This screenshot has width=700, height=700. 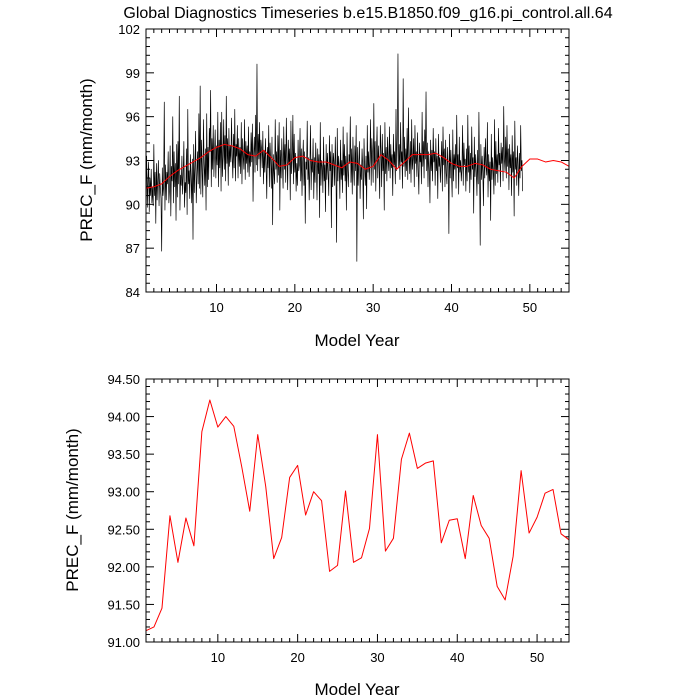 I want to click on top-x-tick-label: 20, so click(x=295, y=307).